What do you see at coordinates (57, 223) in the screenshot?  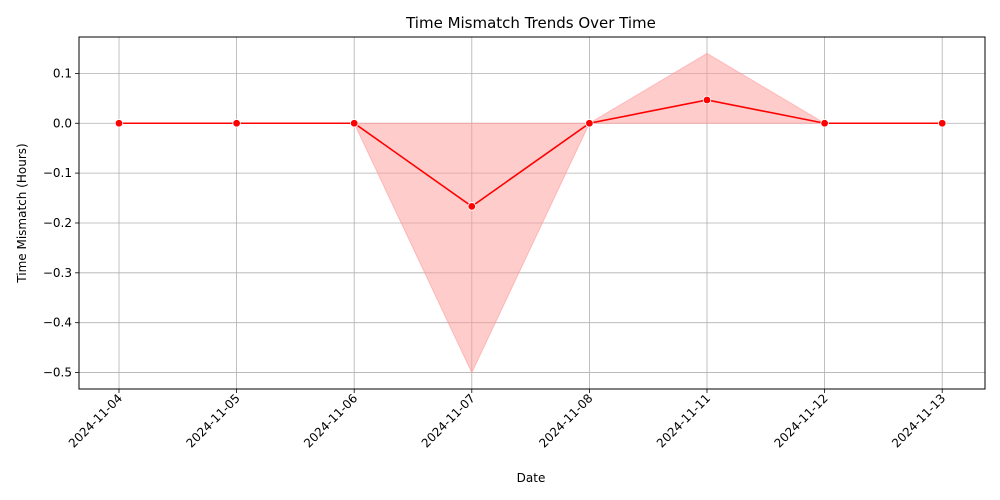 I see `y-tick-label: −0.2` at bounding box center [57, 223].